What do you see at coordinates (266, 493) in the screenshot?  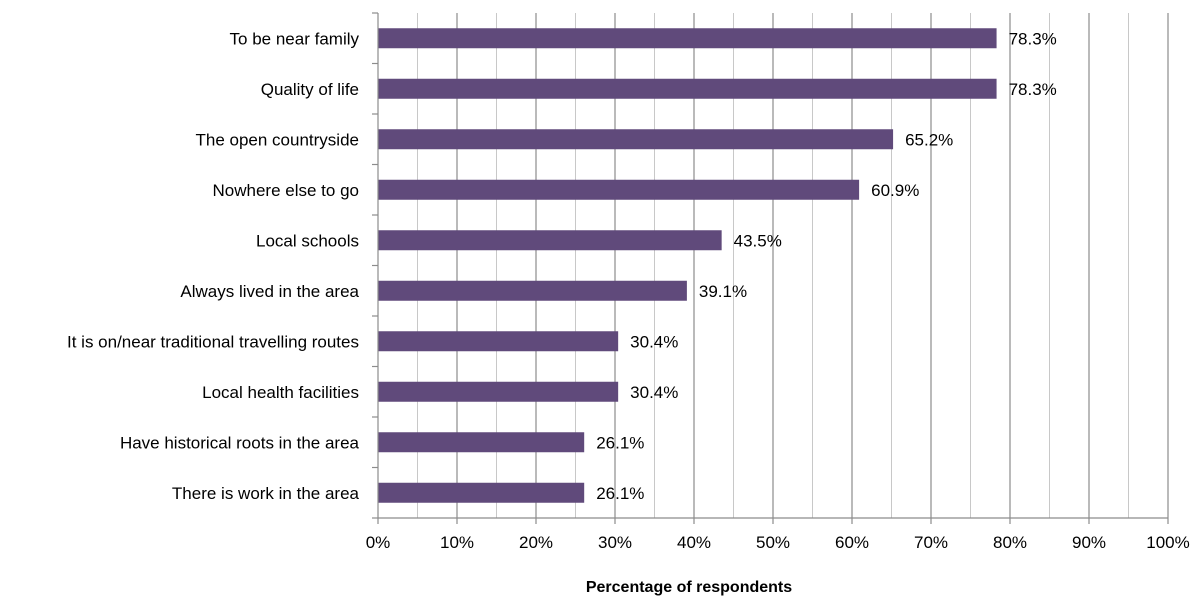 I see `category-label: There is work in the area` at bounding box center [266, 493].